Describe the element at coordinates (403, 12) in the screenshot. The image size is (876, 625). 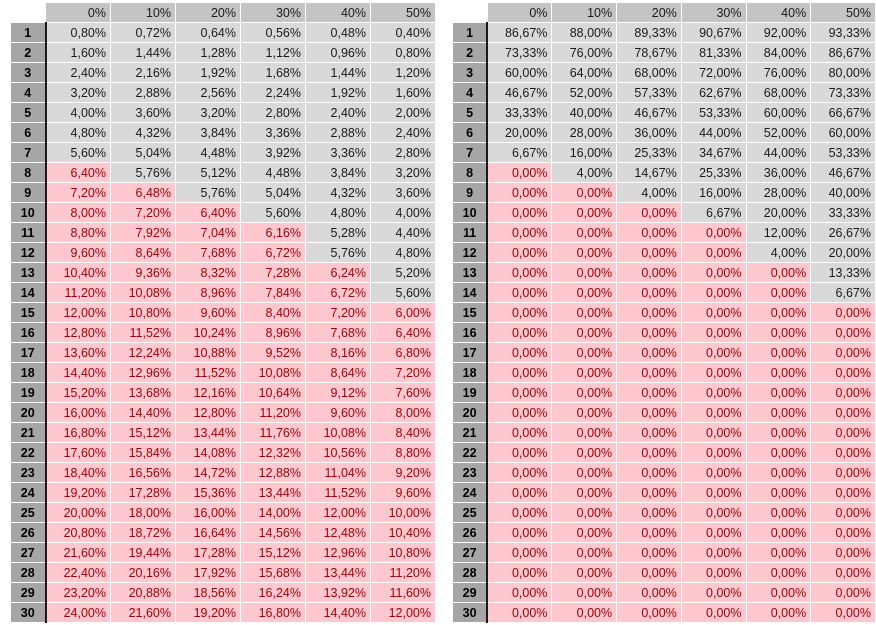
I see `column-header: 50%` at that location.